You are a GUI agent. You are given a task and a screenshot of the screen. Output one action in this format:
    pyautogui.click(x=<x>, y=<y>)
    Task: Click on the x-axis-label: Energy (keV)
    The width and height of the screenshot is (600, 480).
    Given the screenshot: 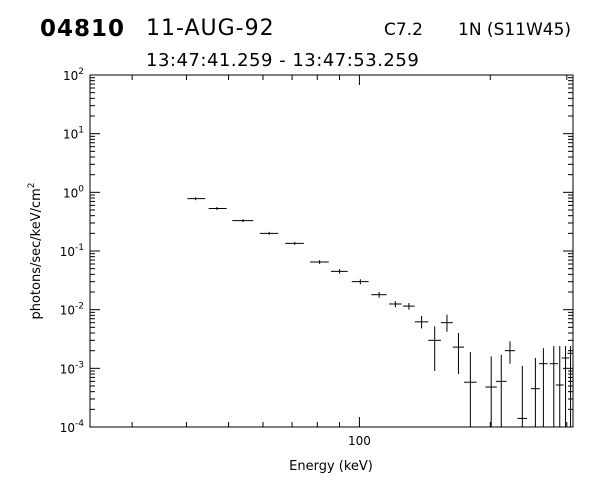 What is the action you would take?
    pyautogui.click(x=331, y=466)
    